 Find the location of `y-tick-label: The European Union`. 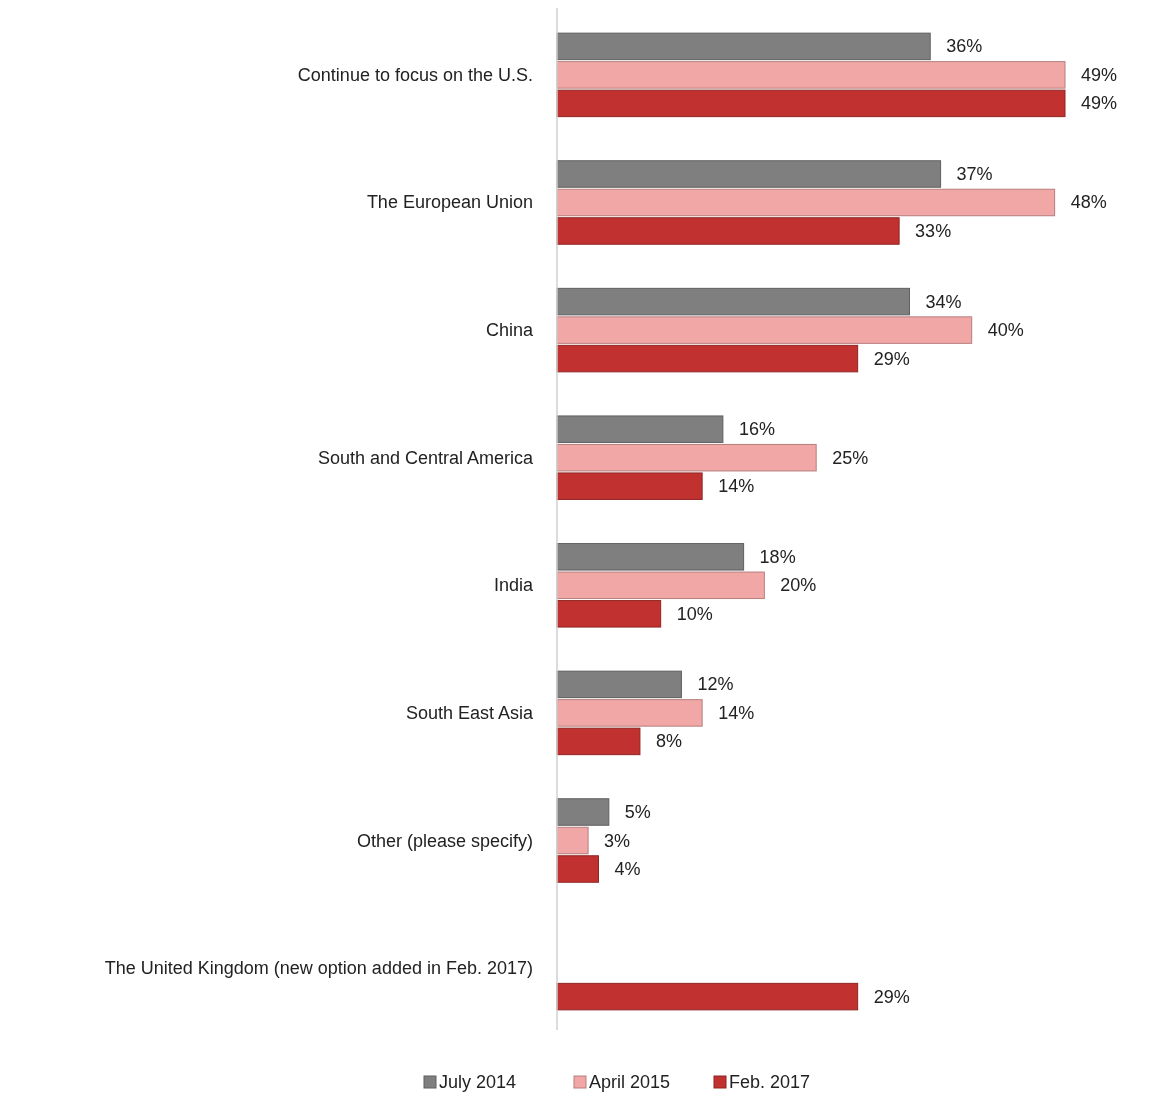

y-tick-label: The European Union is located at coordinates (449, 202).